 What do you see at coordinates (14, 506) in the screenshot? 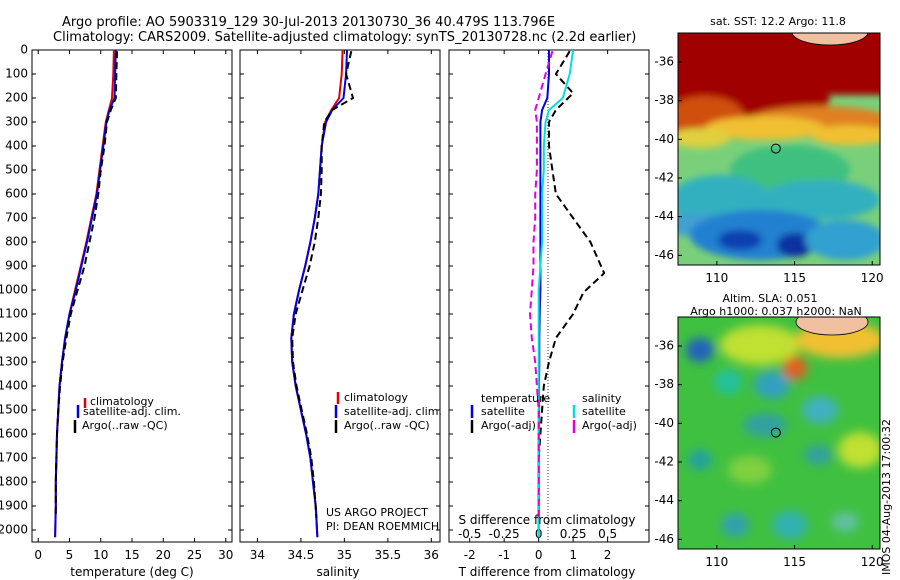
I see `y-tick-label: 1900` at bounding box center [14, 506].